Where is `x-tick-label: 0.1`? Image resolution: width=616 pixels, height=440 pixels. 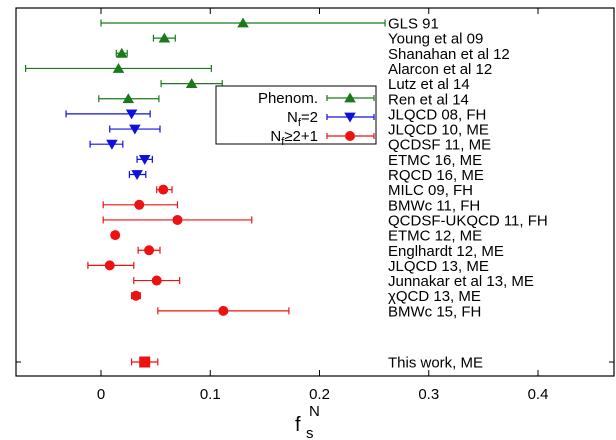 x-tick-label: 0.1 is located at coordinates (210, 394).